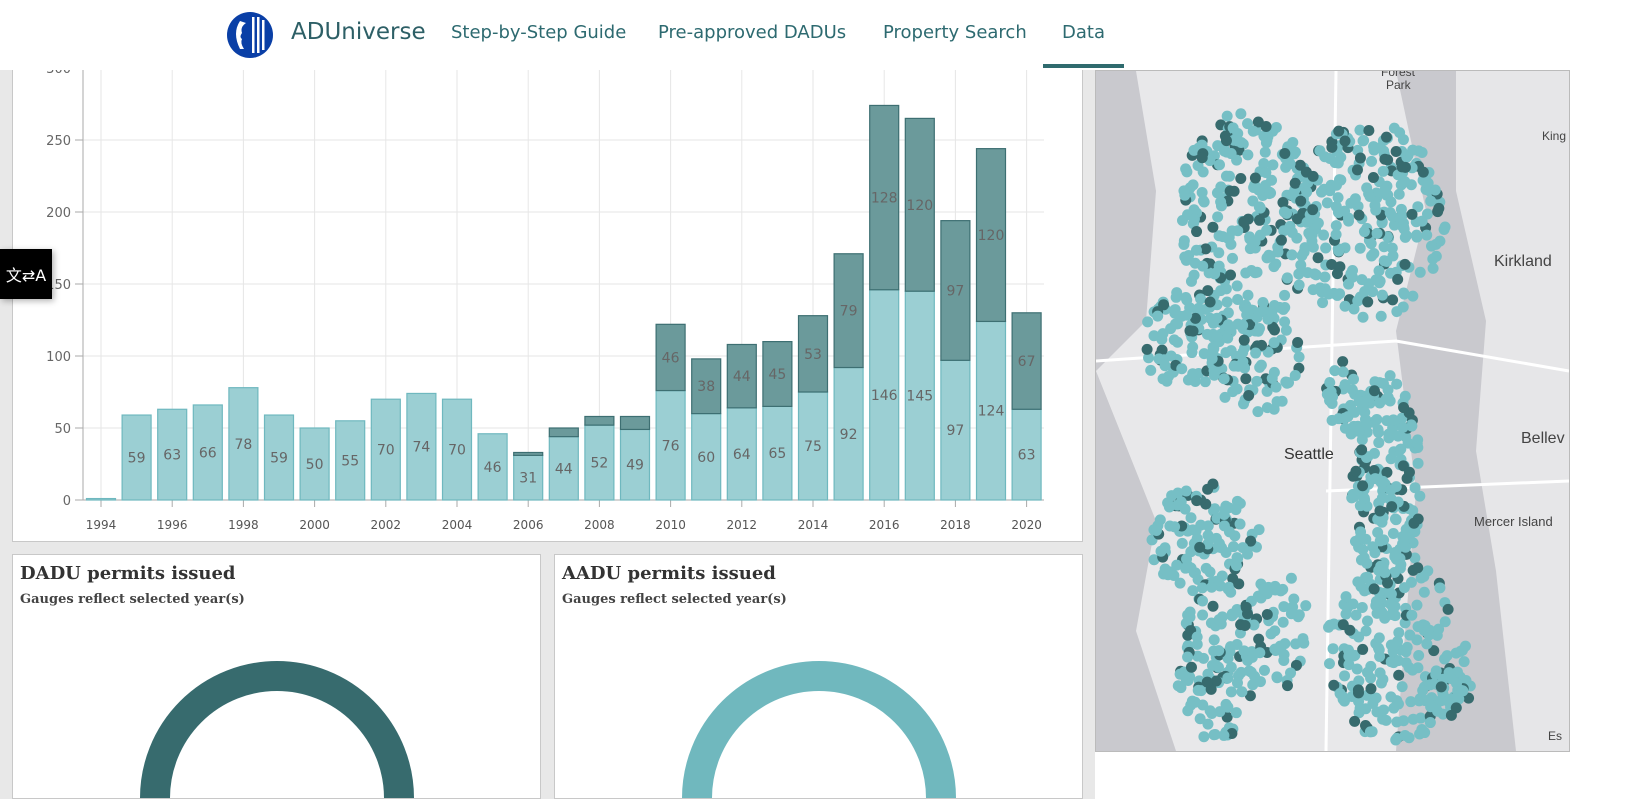  I want to click on nav-data: Data, so click(1083, 45).